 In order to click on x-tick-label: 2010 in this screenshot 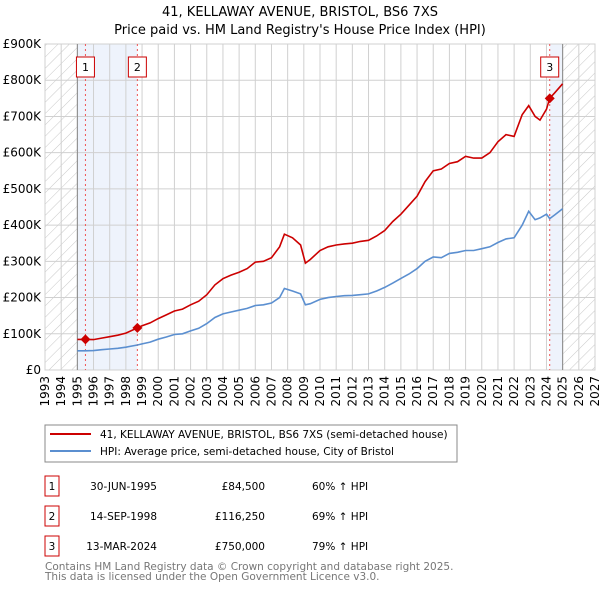, I will do `click(320, 391)`.